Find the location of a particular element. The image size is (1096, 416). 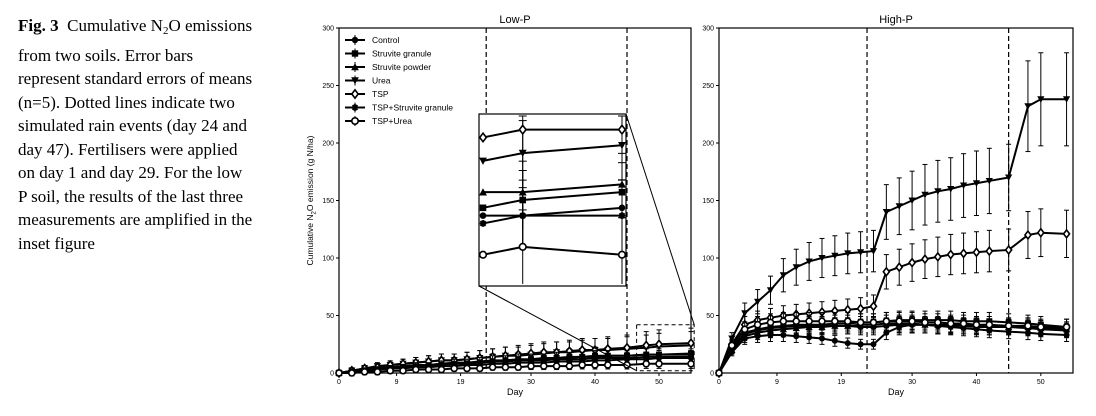

inset-frame is located at coordinates (552, 200).